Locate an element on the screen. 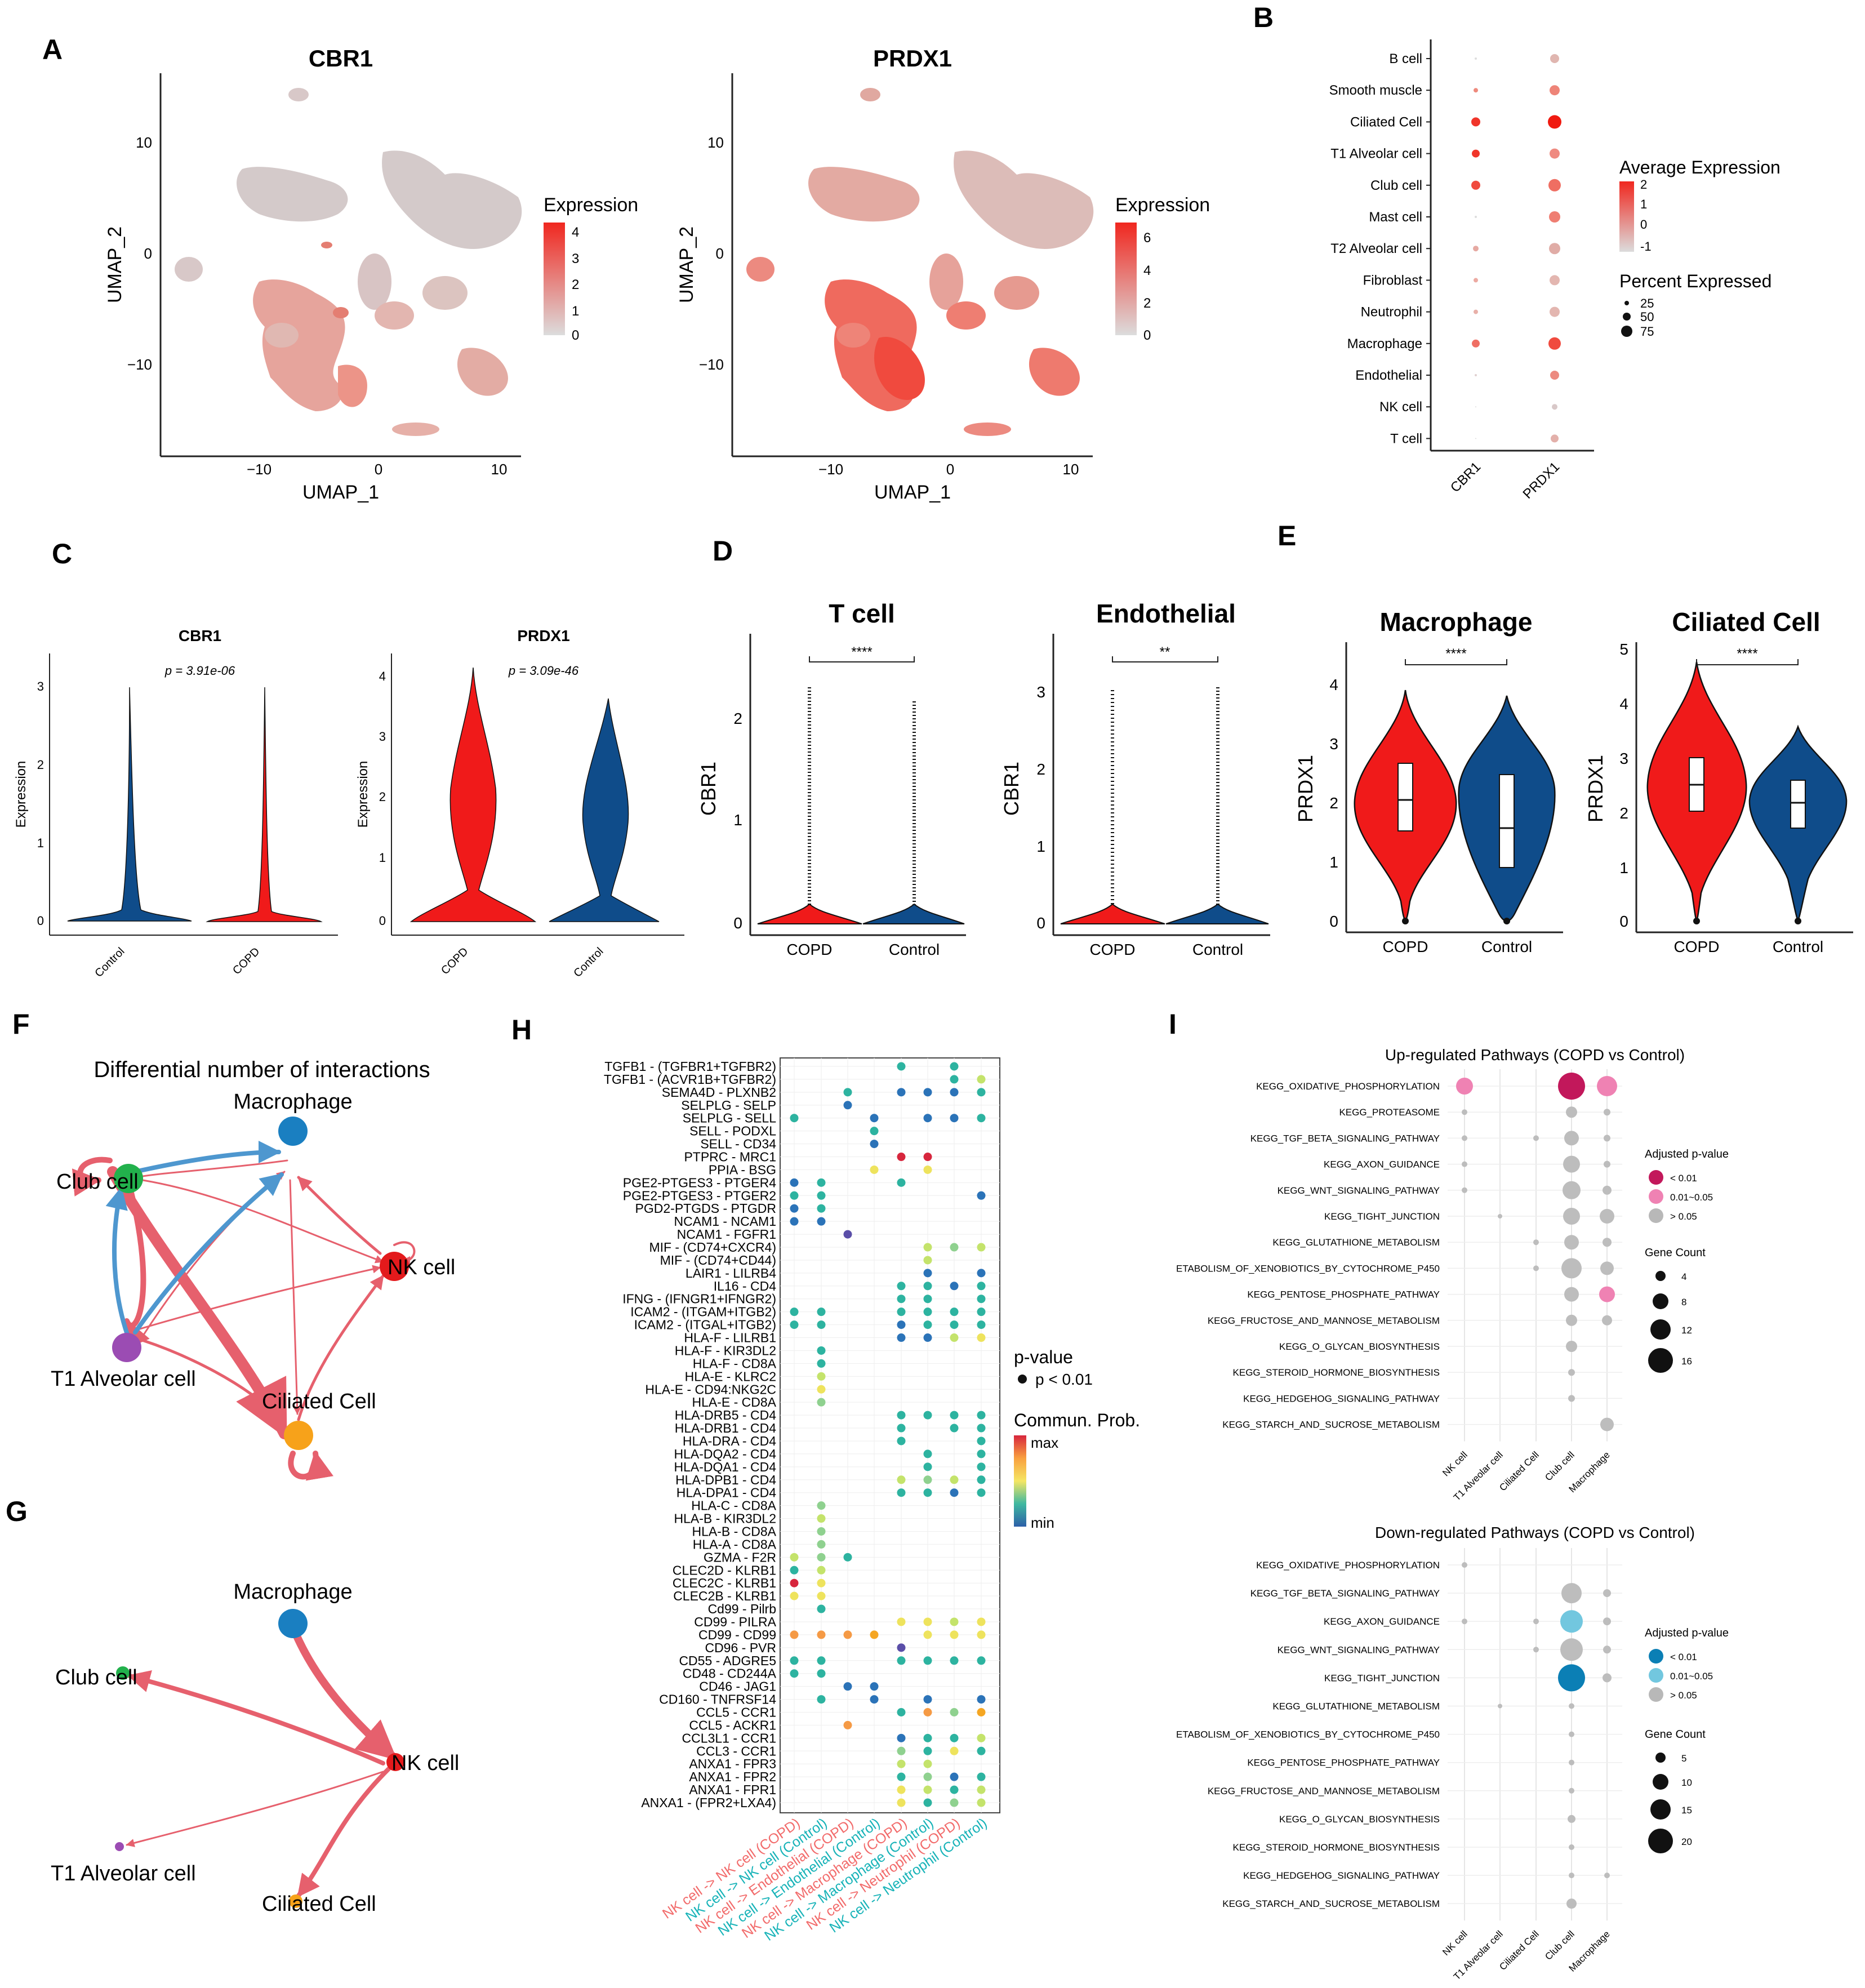  x-tick: 10 is located at coordinates (499, 469).